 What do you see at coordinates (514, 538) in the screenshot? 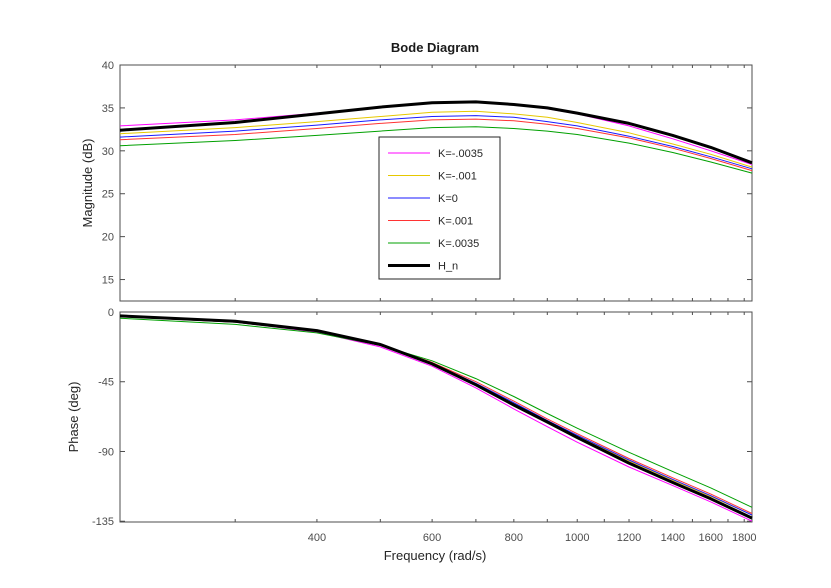
I see `x-tick-label: 800` at bounding box center [514, 538].